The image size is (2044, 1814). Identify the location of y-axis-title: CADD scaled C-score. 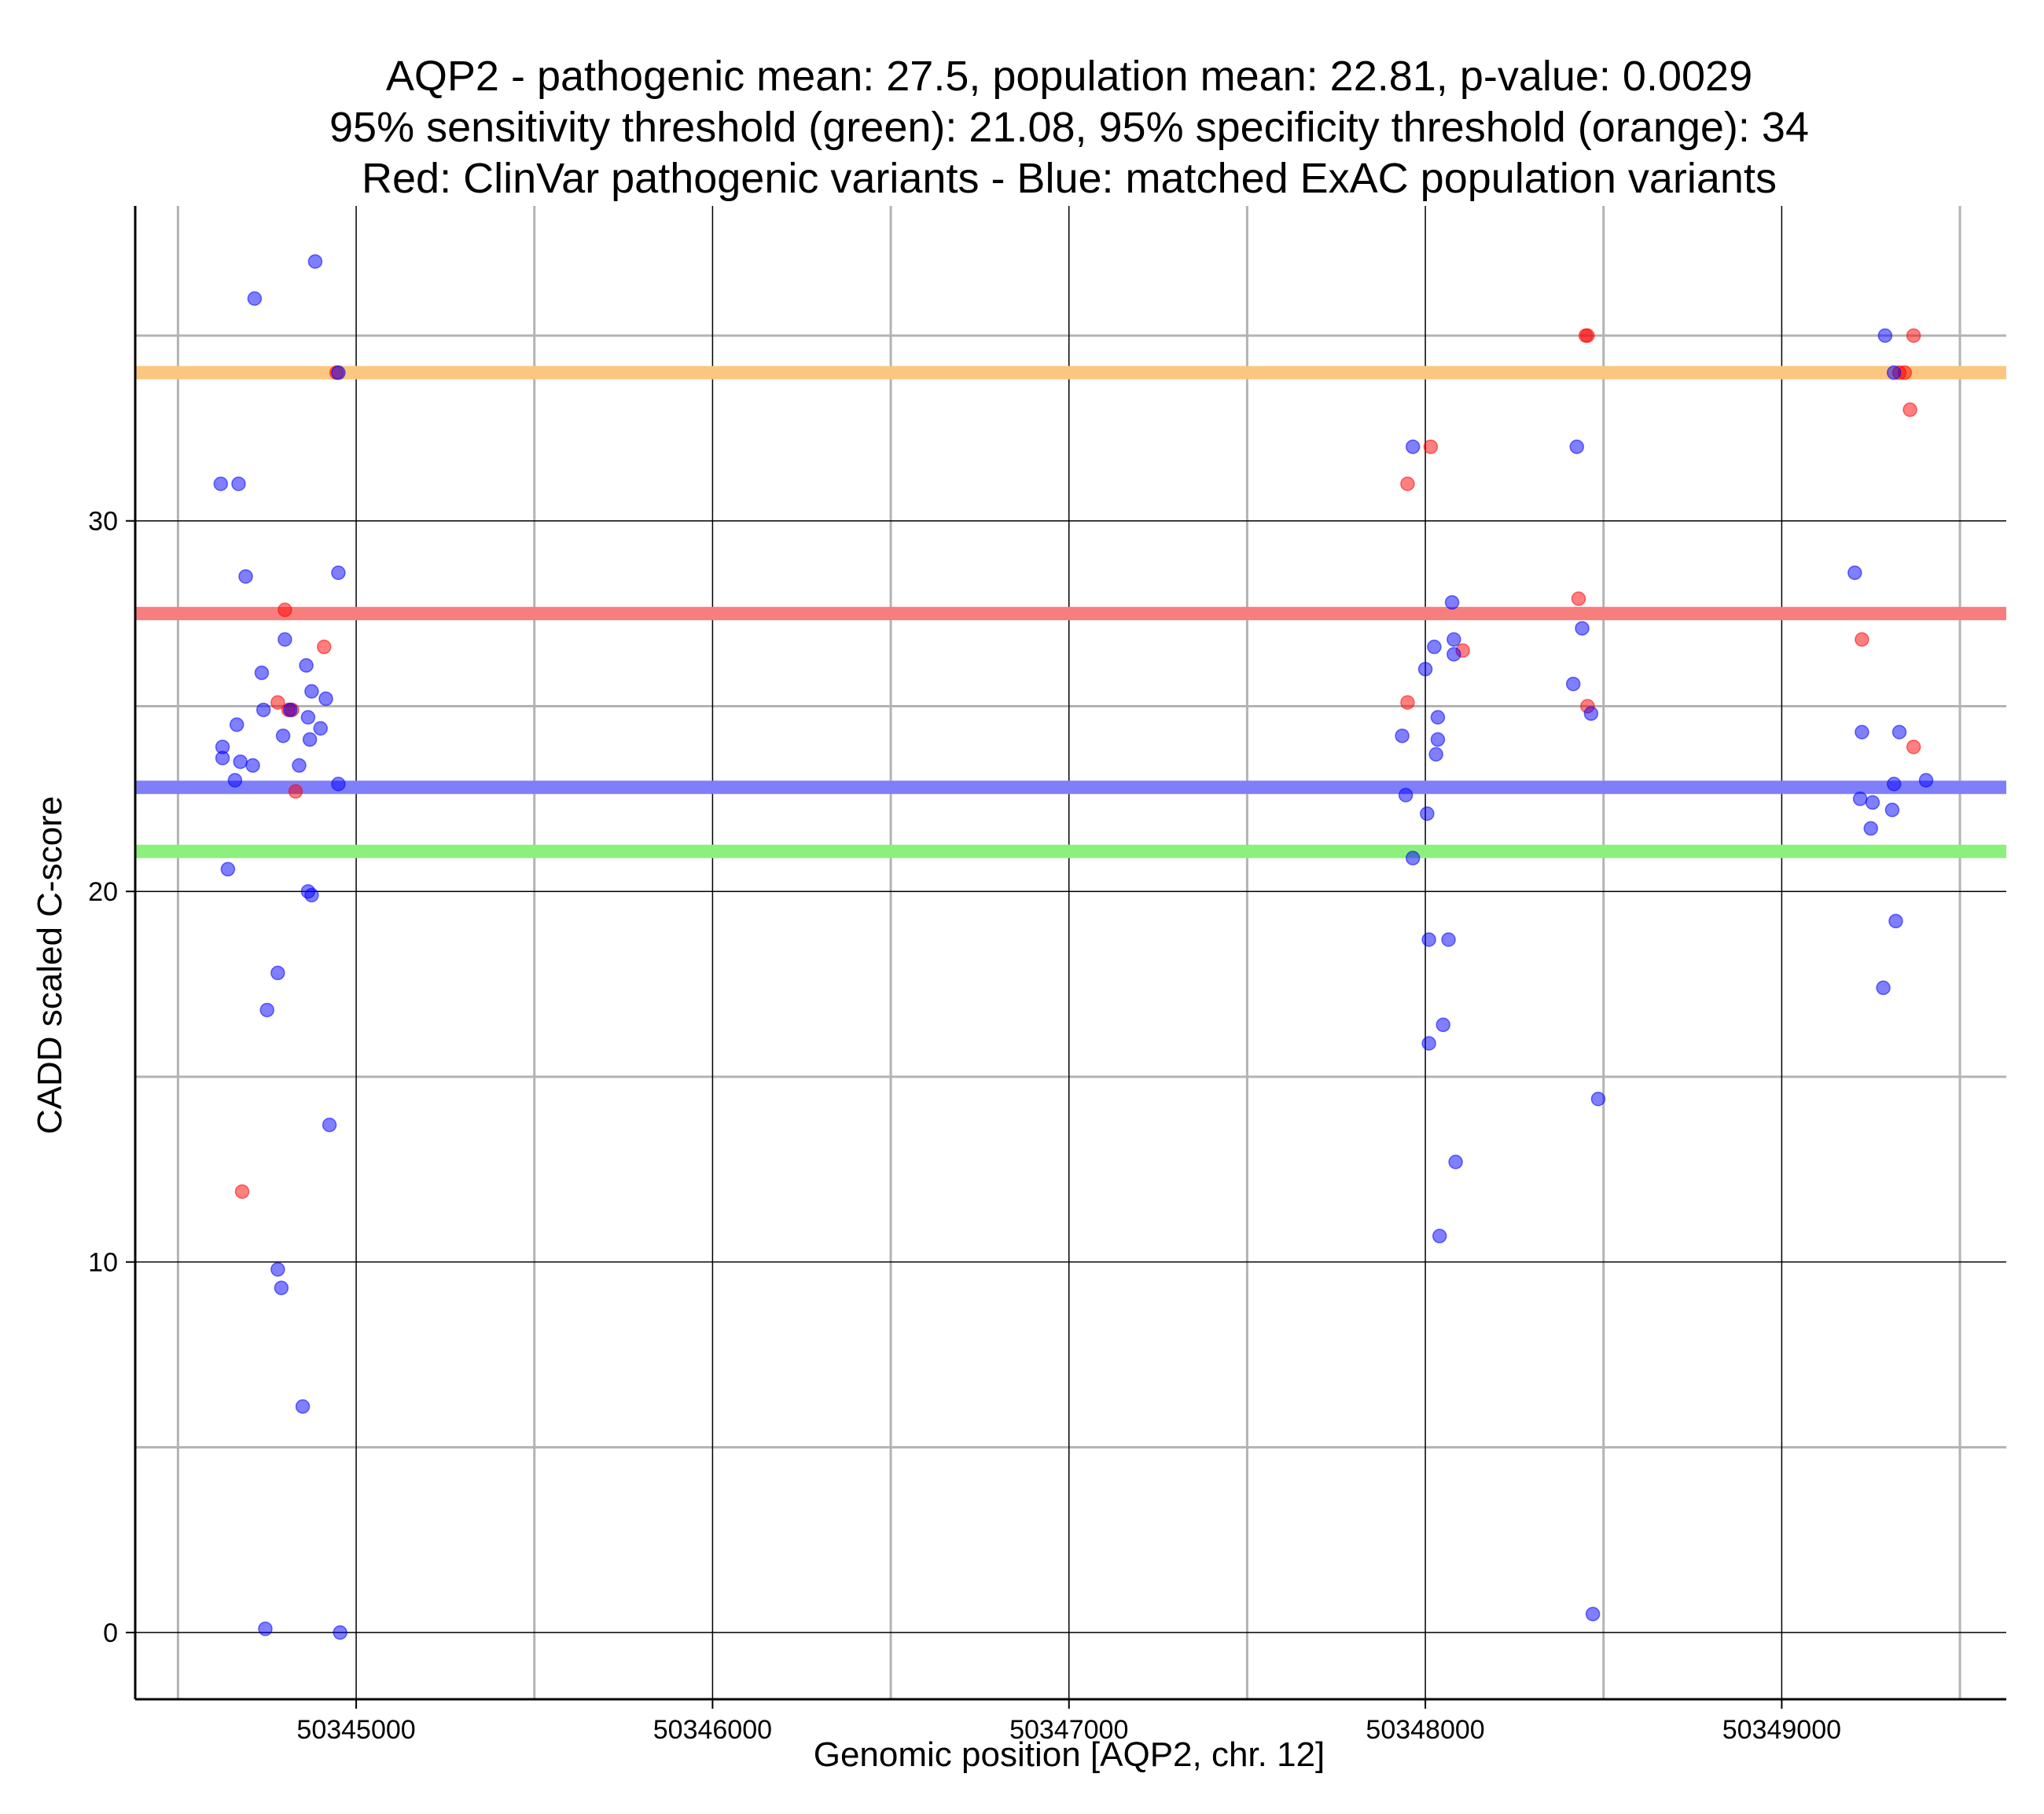
(50, 965).